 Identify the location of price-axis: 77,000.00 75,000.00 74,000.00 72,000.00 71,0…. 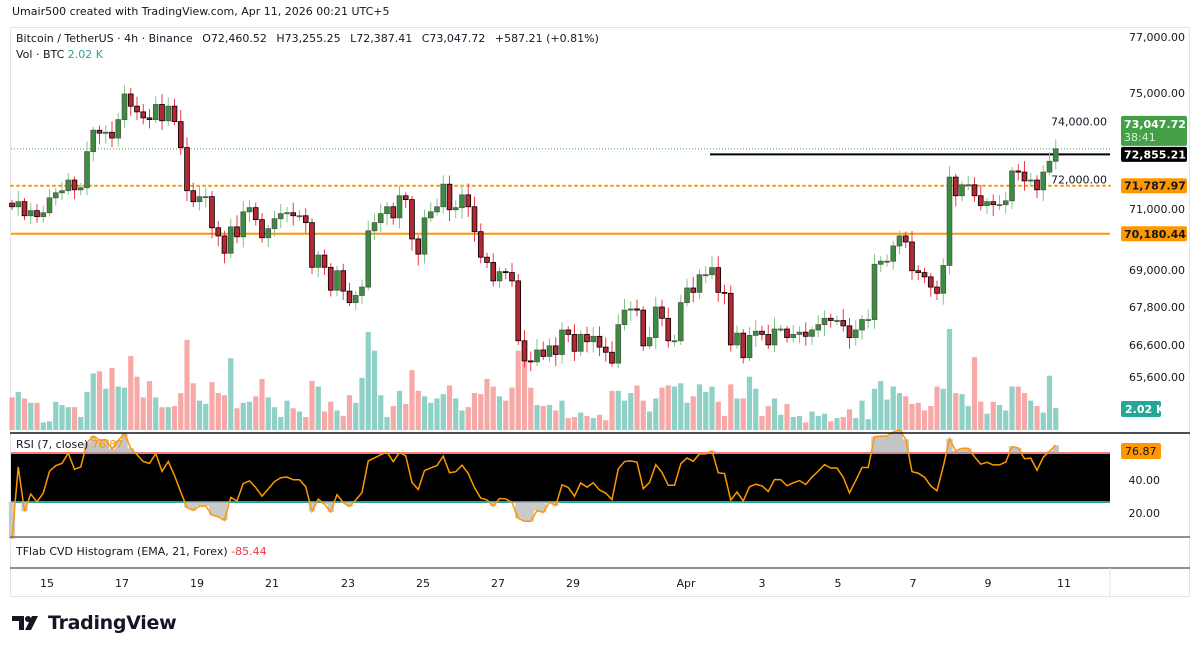
(1119, 224).